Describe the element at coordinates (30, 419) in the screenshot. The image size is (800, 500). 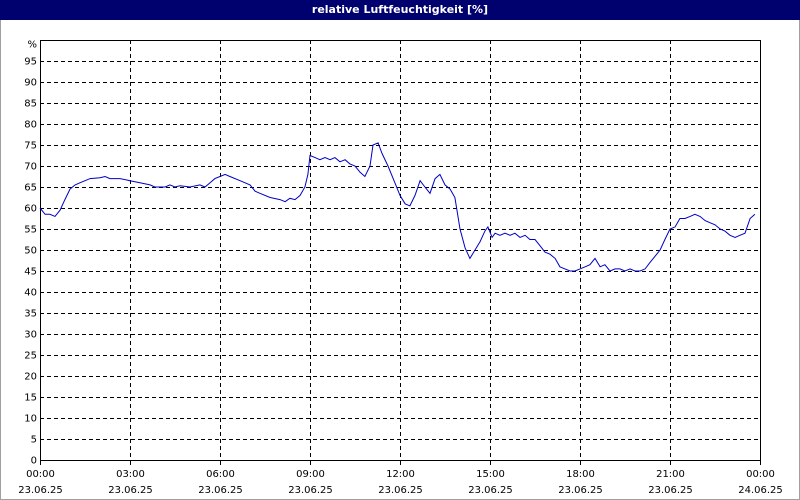
I see `y-tick-label: 10` at that location.